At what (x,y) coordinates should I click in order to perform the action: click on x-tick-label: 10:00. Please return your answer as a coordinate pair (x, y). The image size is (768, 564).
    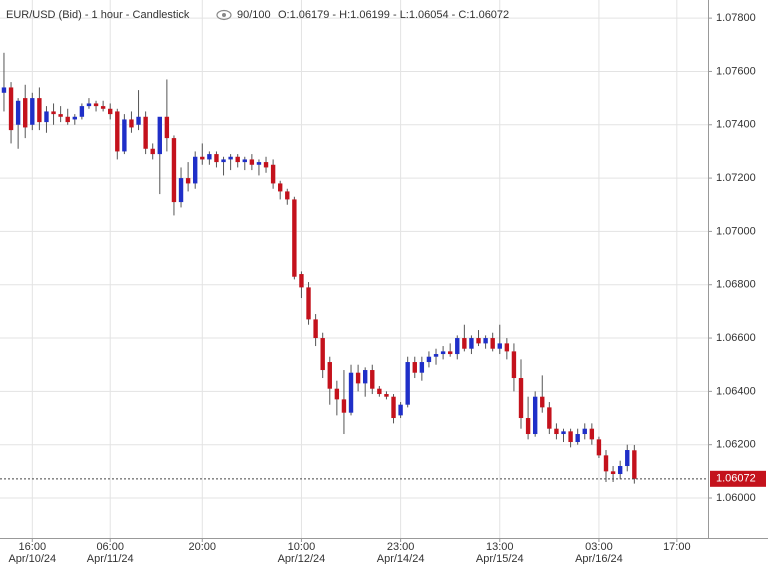
    Looking at the image, I should click on (302, 547).